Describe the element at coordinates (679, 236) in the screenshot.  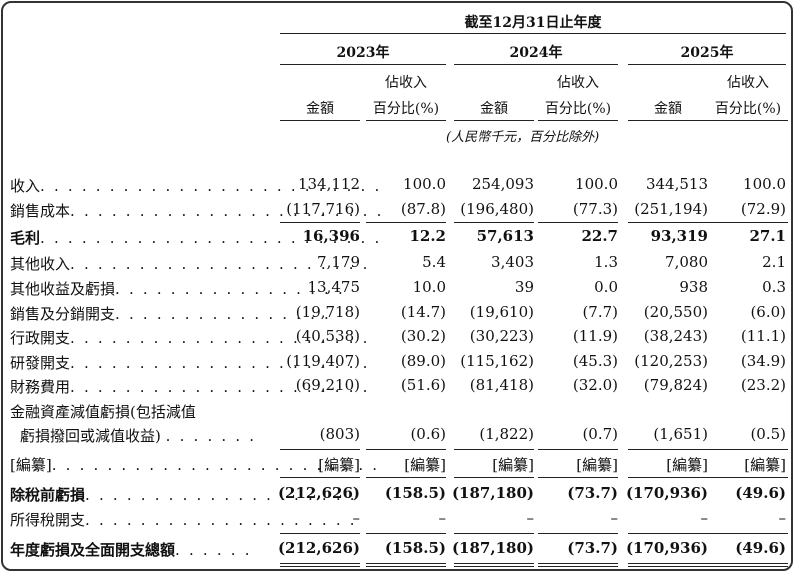
I see `row-2-amount-2025: 93,319` at that location.